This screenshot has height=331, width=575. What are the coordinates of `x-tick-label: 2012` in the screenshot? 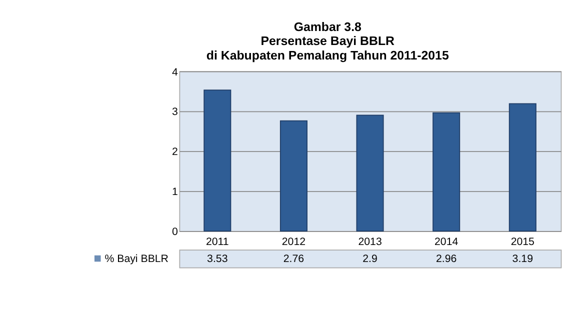 It's located at (294, 242).